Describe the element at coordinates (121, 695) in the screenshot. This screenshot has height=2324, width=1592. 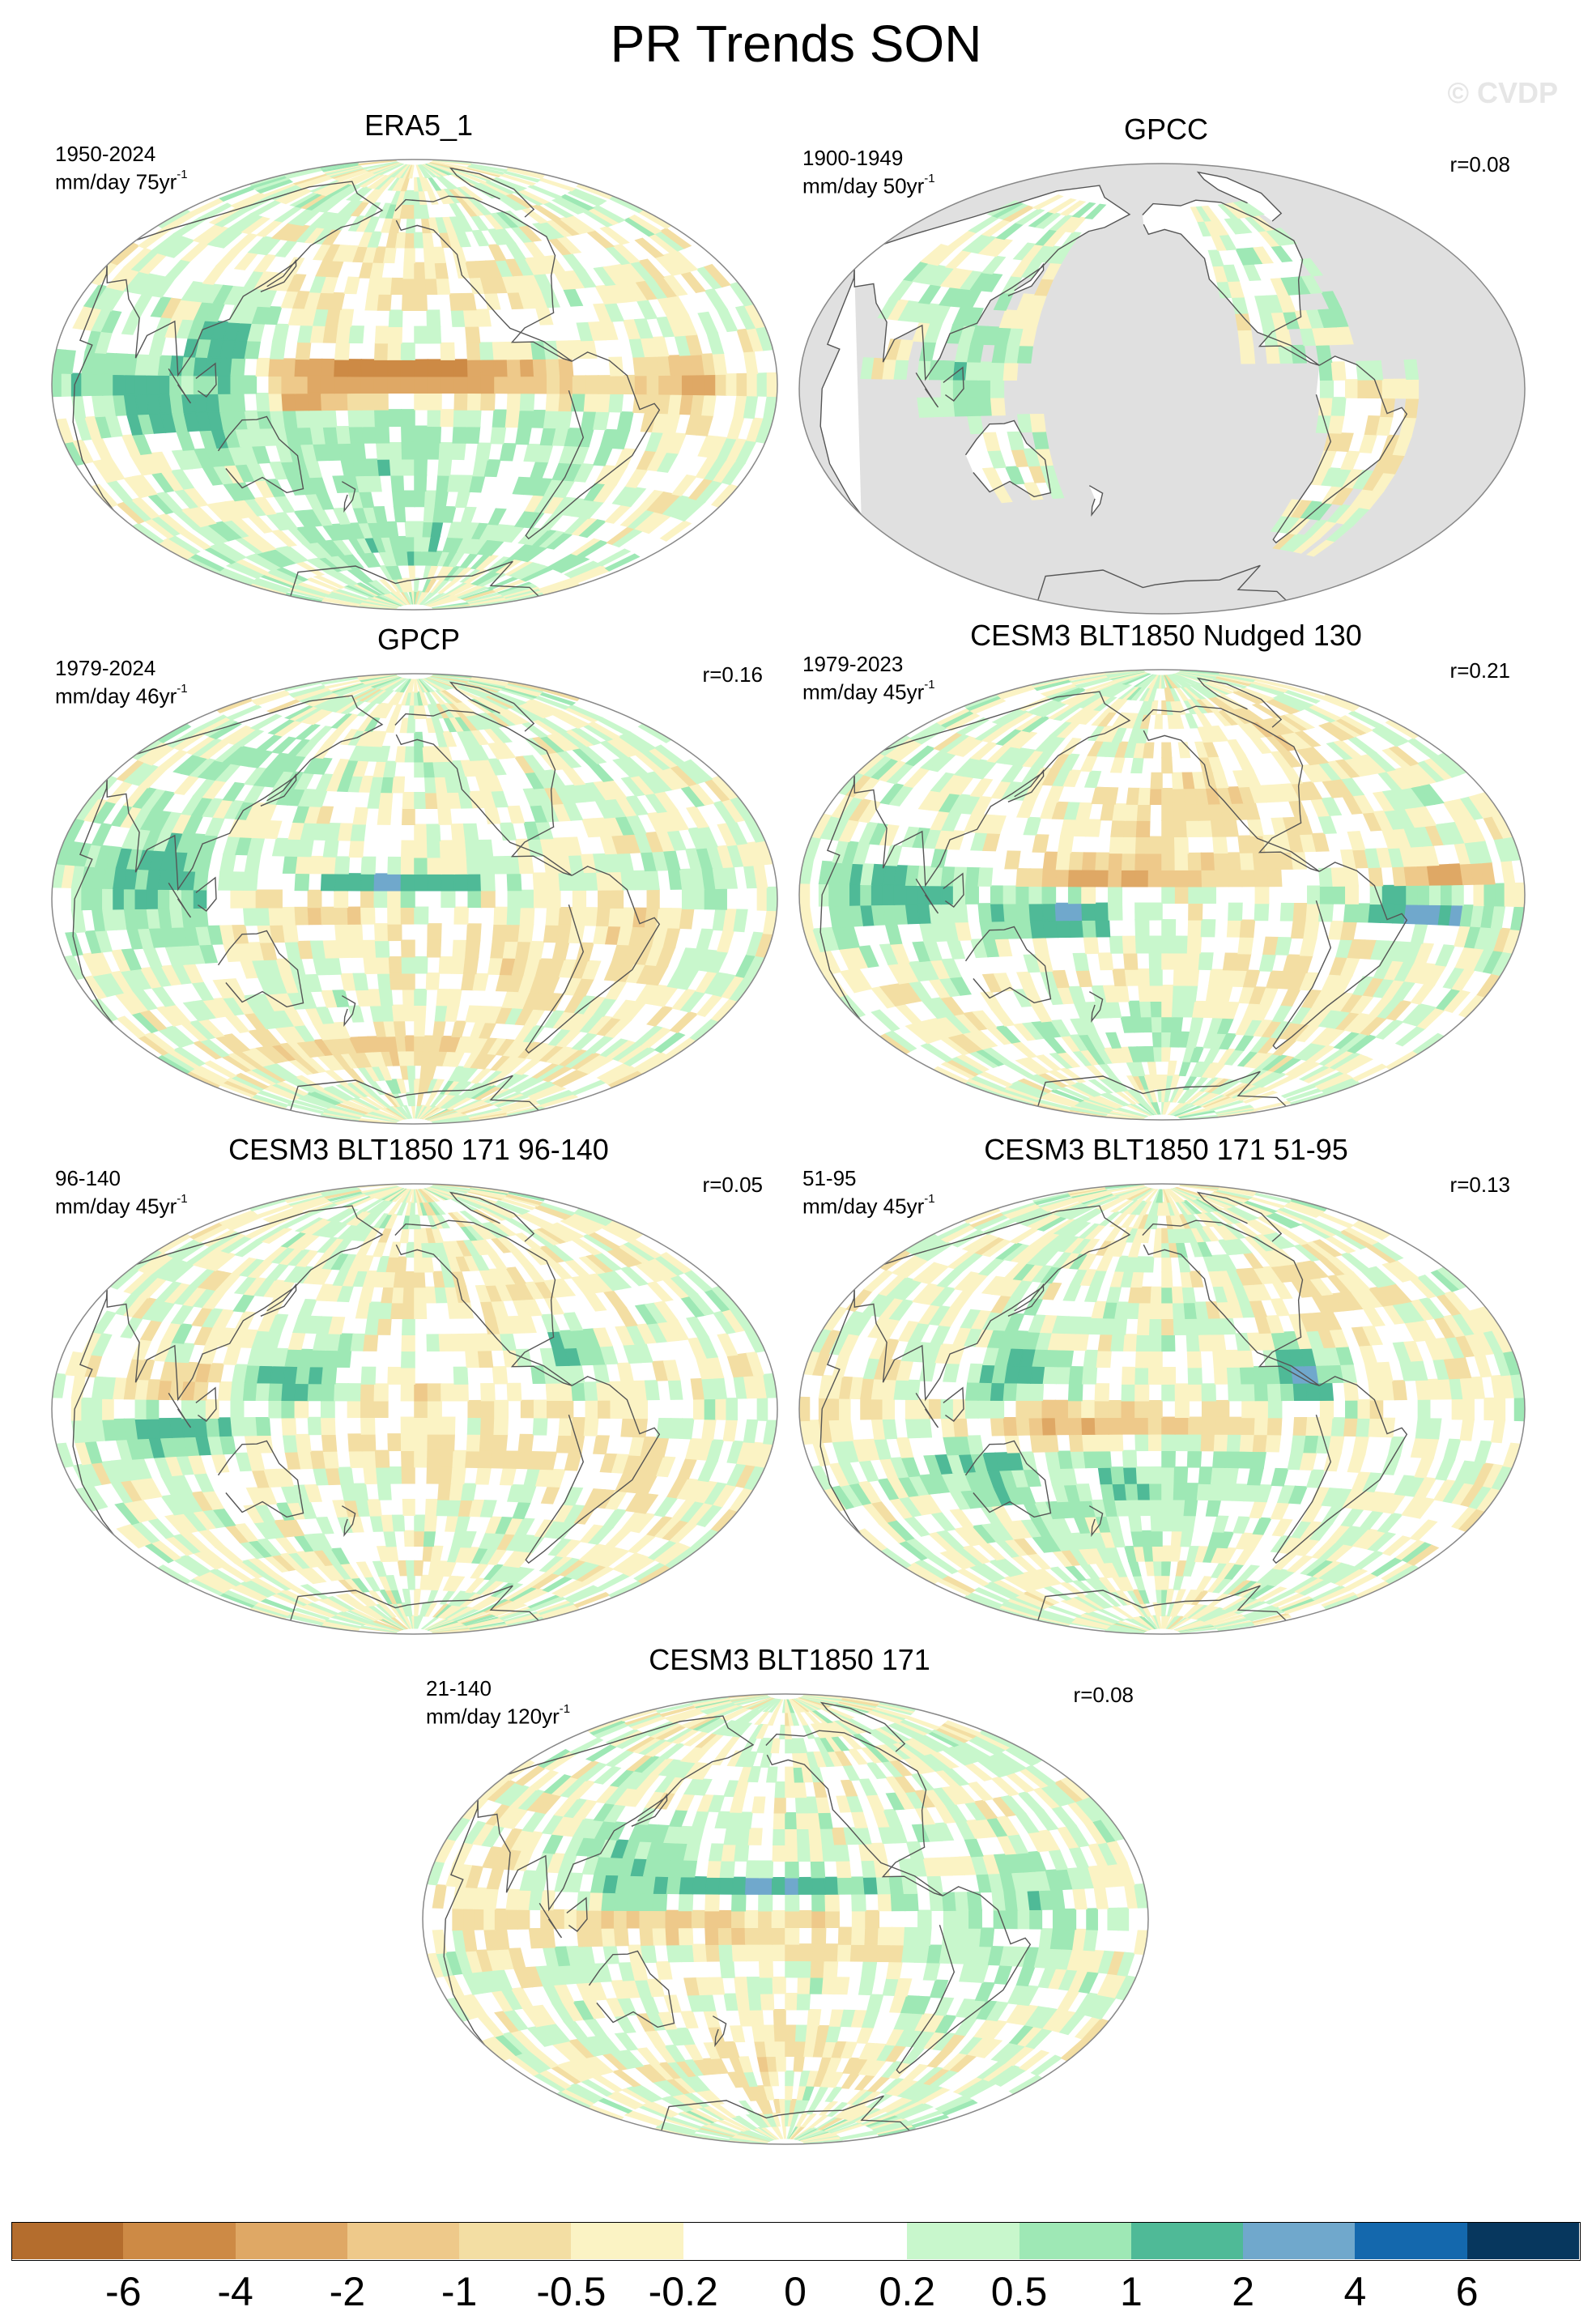
I see `panel-units: mm/day 46yr-1` at that location.